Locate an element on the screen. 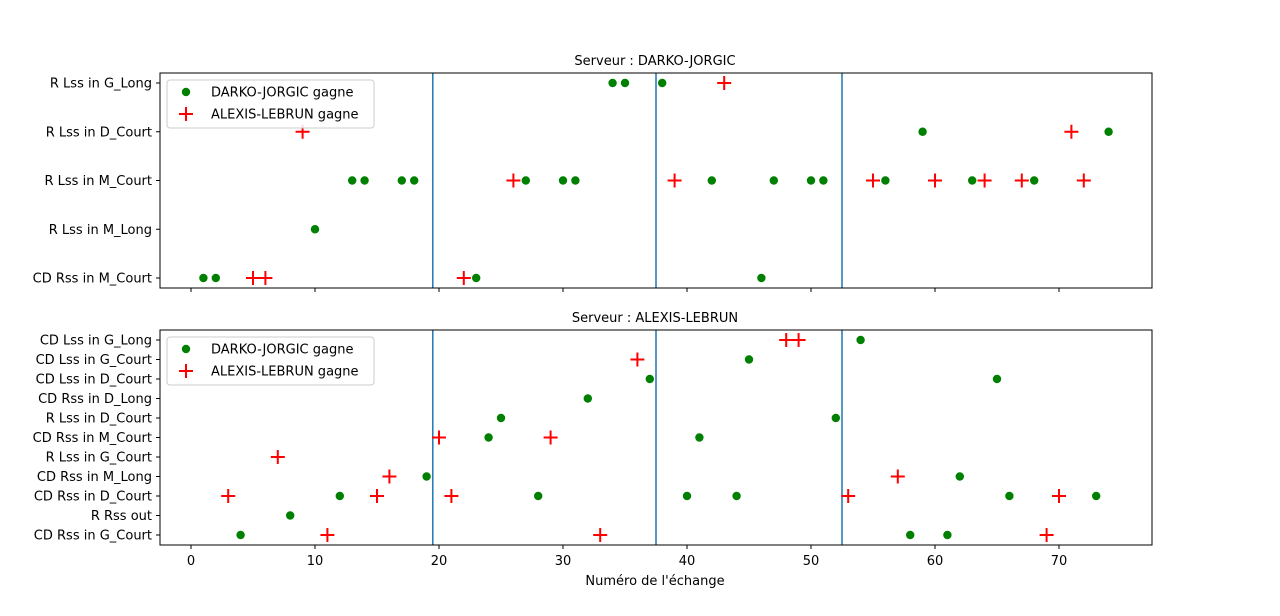  x-tick-label: 40 is located at coordinates (687, 561).